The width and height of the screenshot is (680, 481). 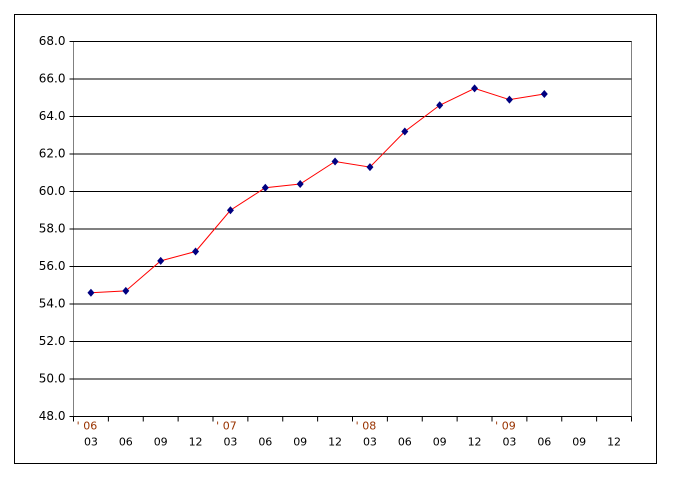 I want to click on y-tick-label: 54.0, so click(x=52, y=304).